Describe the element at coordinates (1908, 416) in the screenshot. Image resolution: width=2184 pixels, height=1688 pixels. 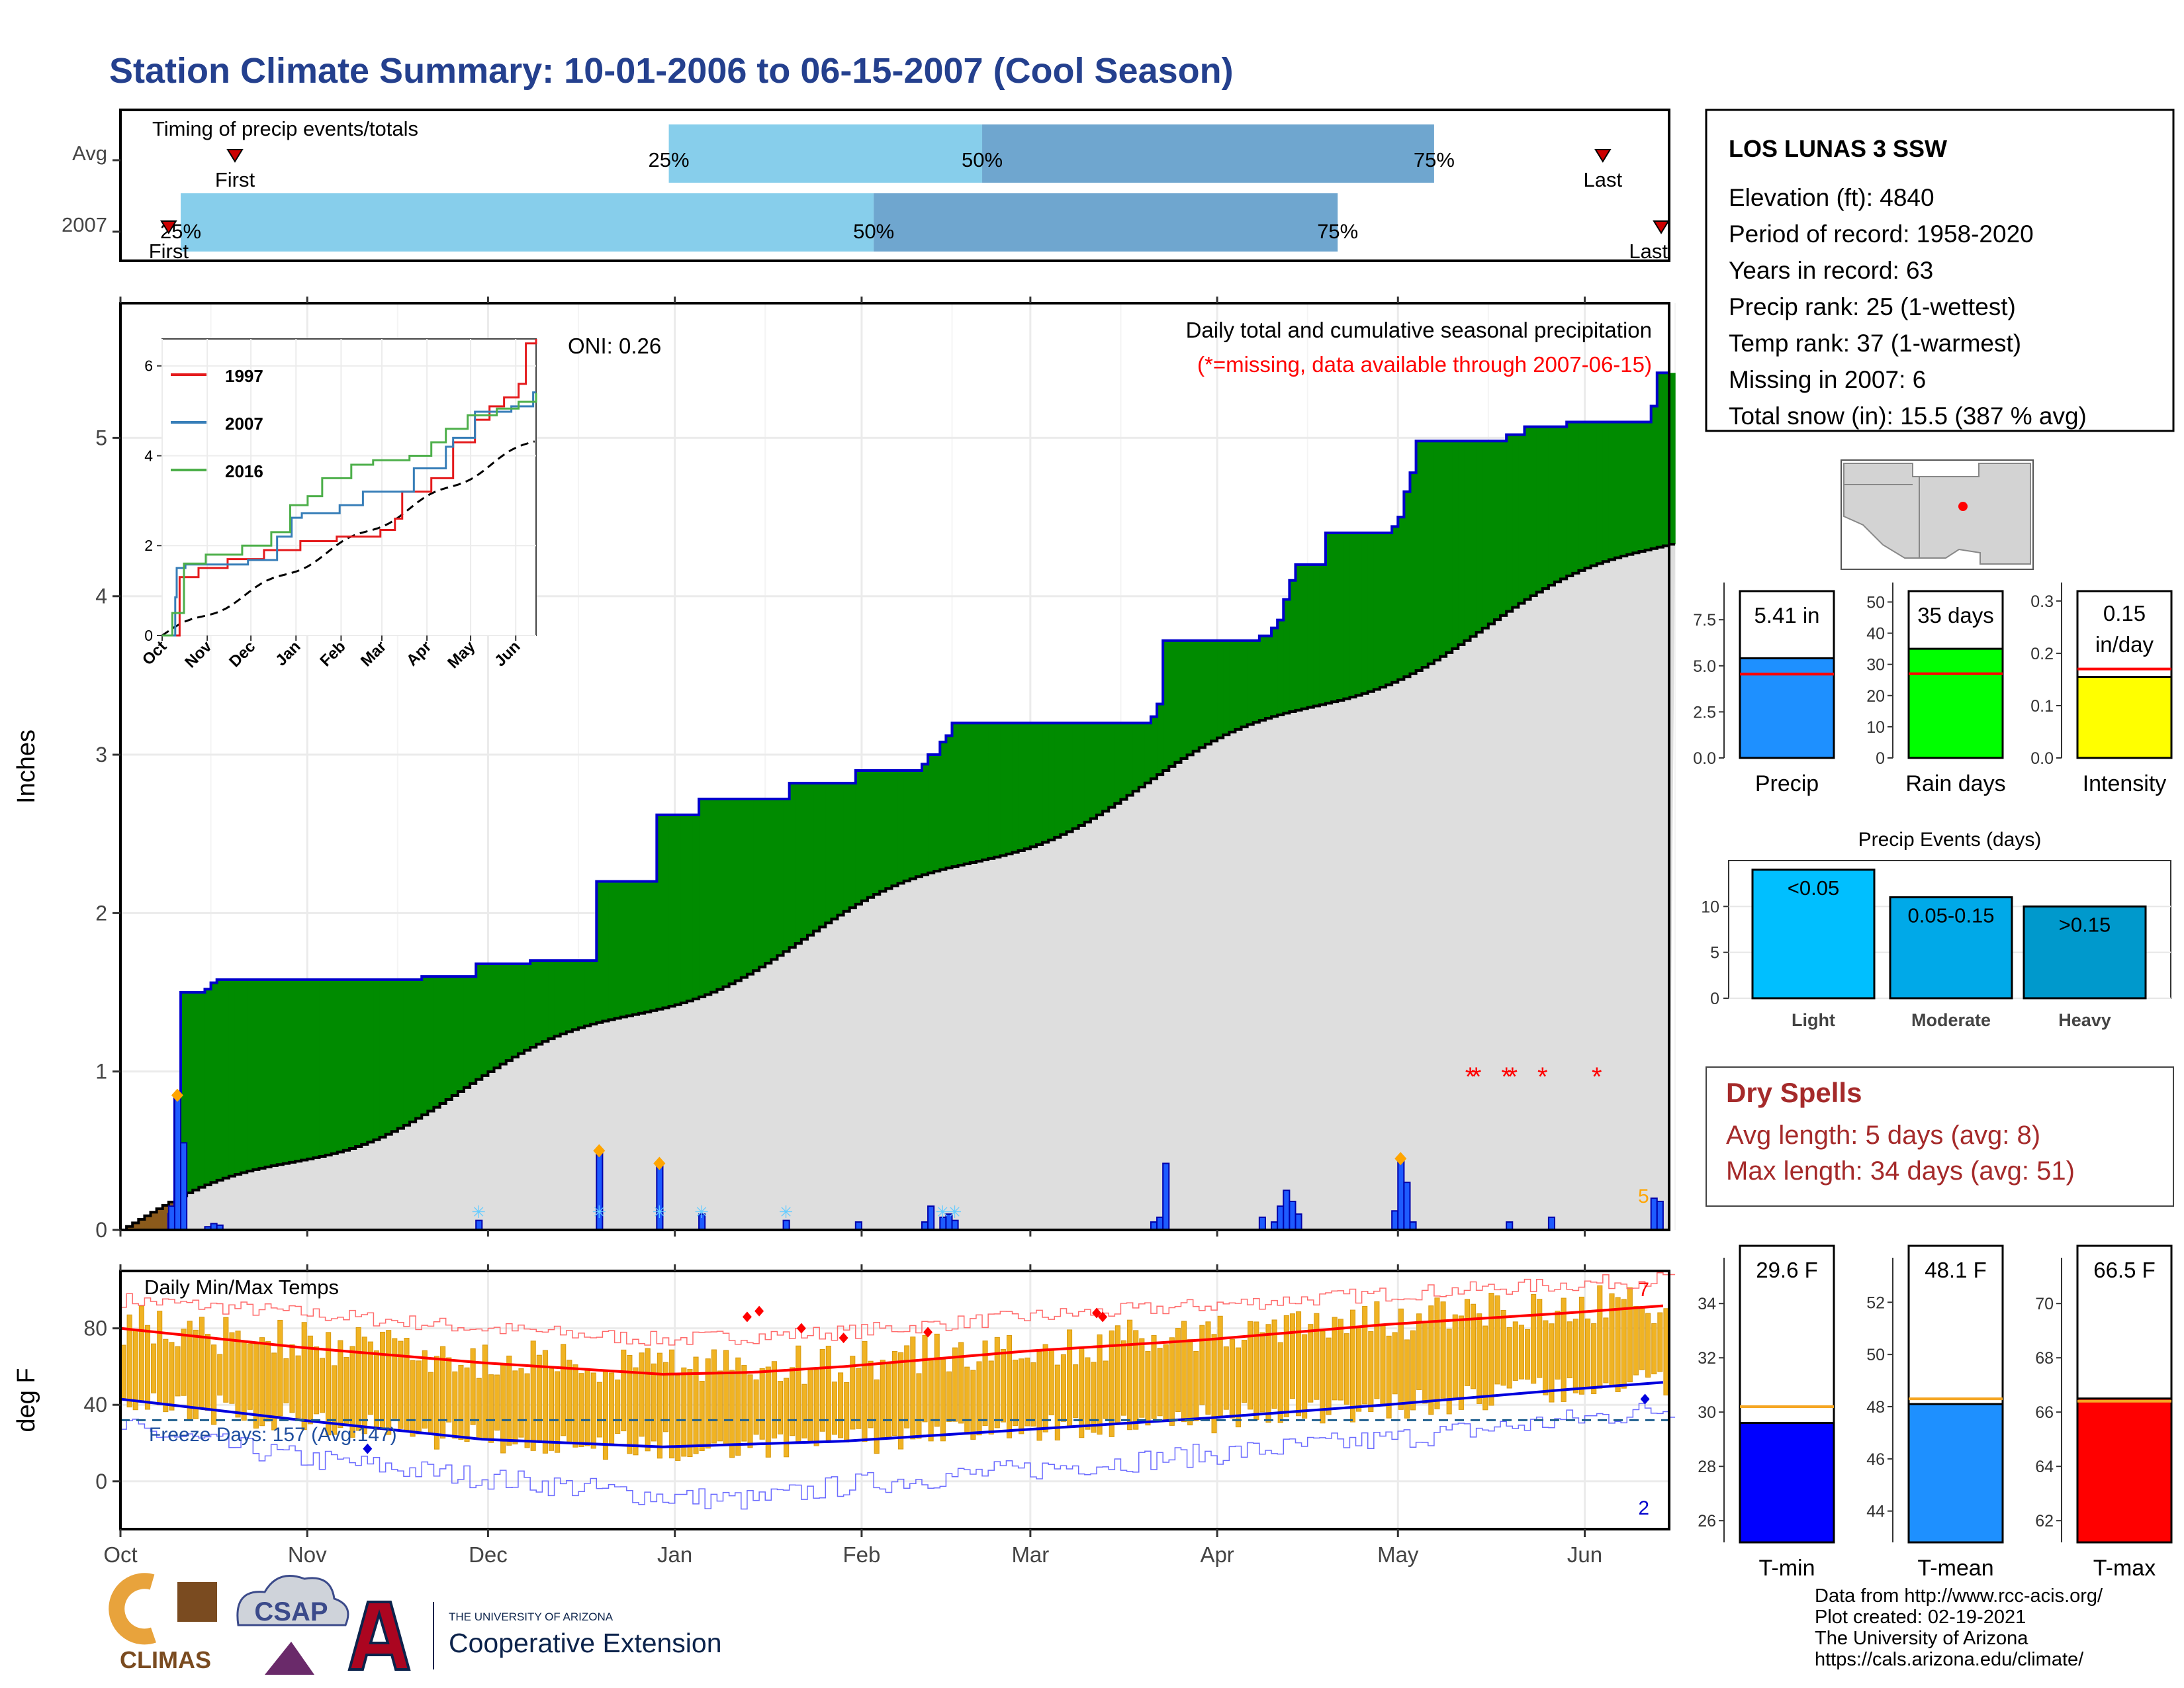
I see `station-line-snow: Total snow (in): 15.5 (387 % avg)` at that location.